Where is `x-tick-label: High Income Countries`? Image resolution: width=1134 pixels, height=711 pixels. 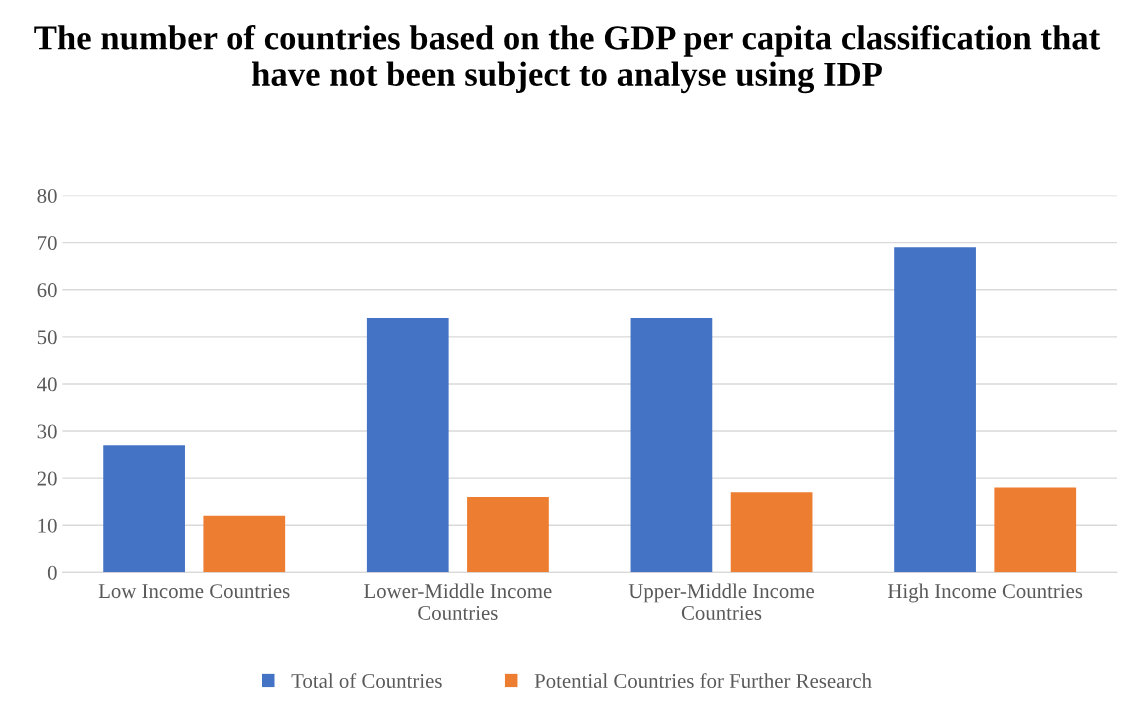
x-tick-label: High Income Countries is located at coordinates (985, 593).